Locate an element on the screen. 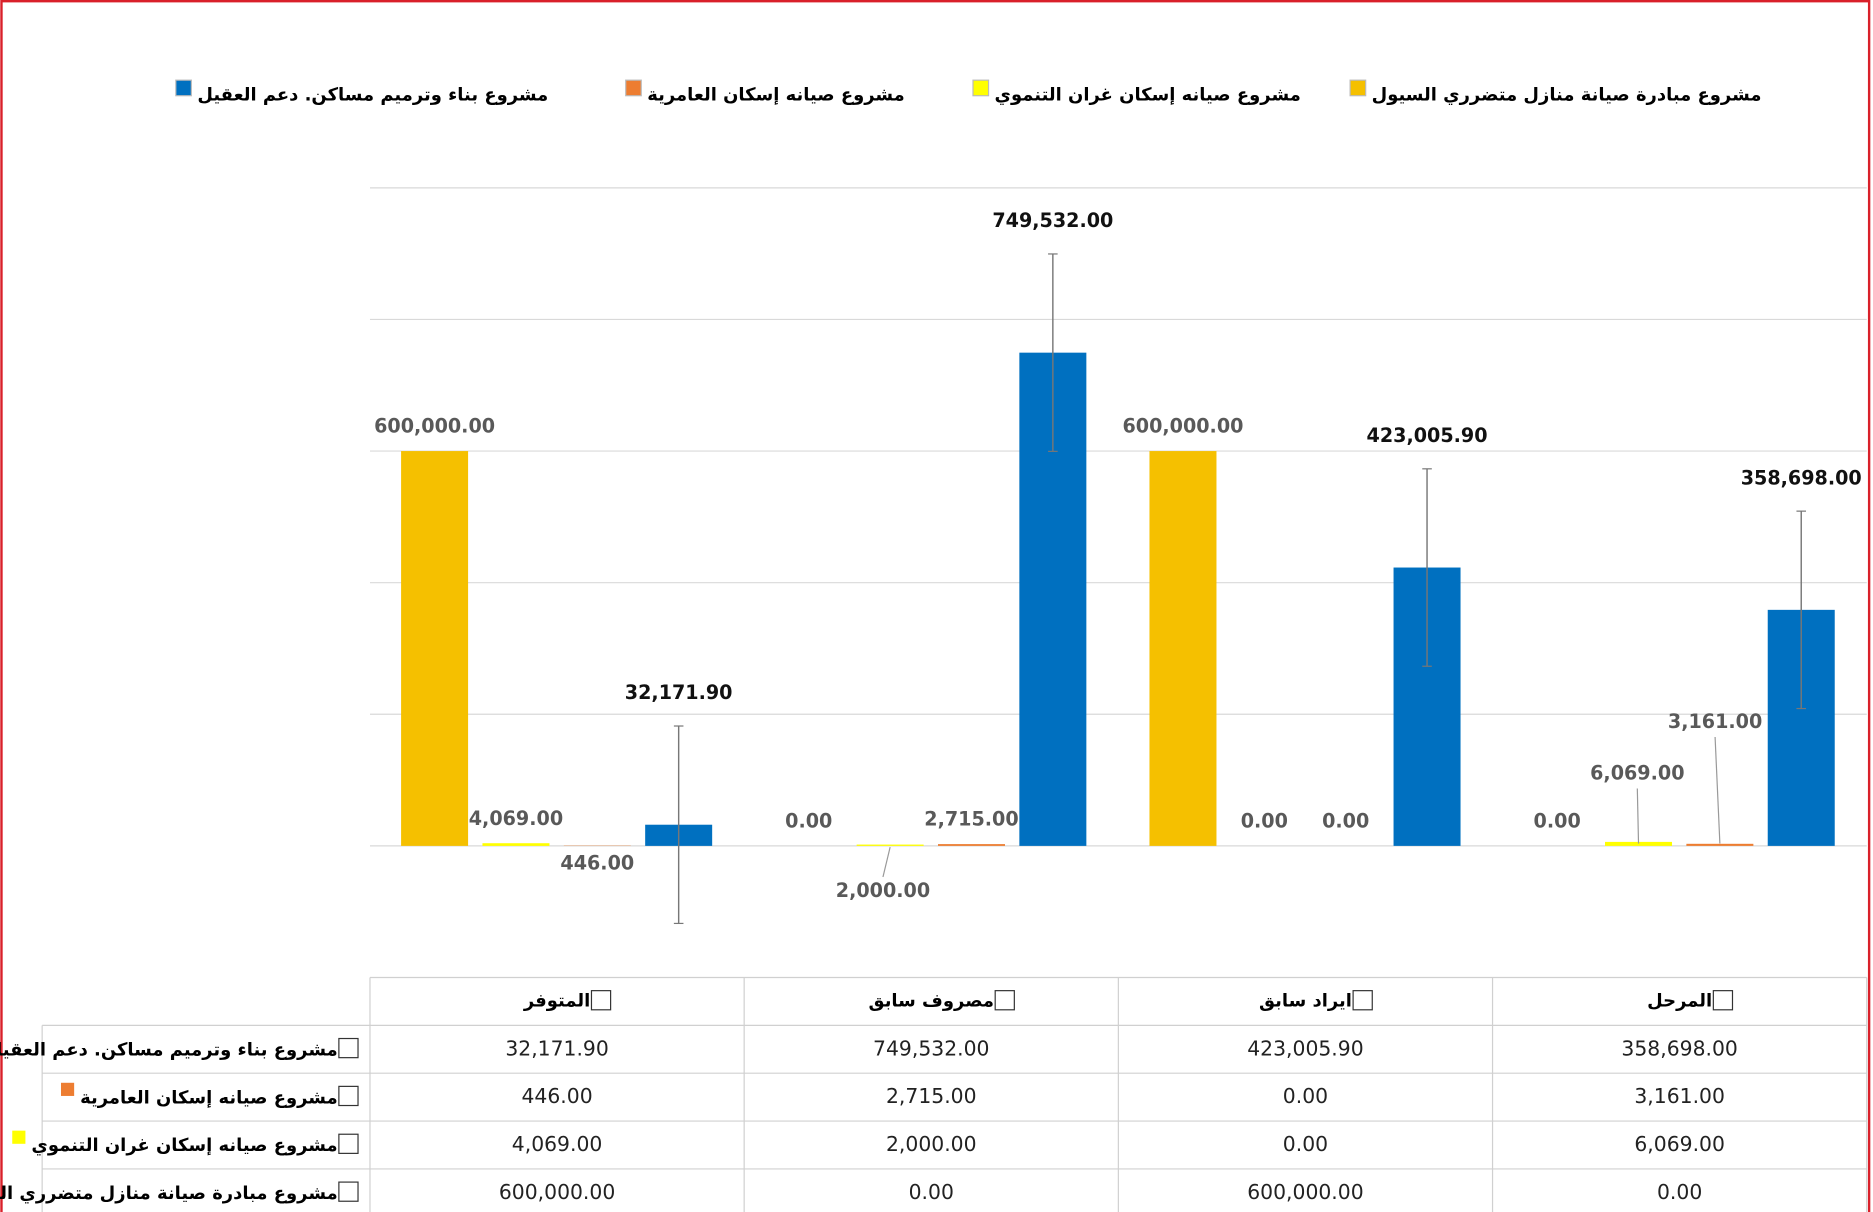 The image size is (1873, 1212). data-label: 2,000.00 is located at coordinates (883, 890).